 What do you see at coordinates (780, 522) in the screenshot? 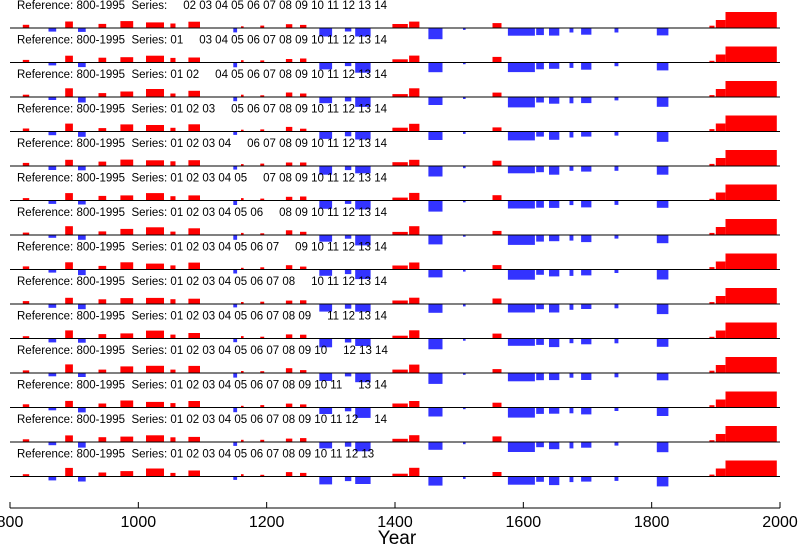
I see `x-tick-label-2000: 2000` at bounding box center [780, 522].